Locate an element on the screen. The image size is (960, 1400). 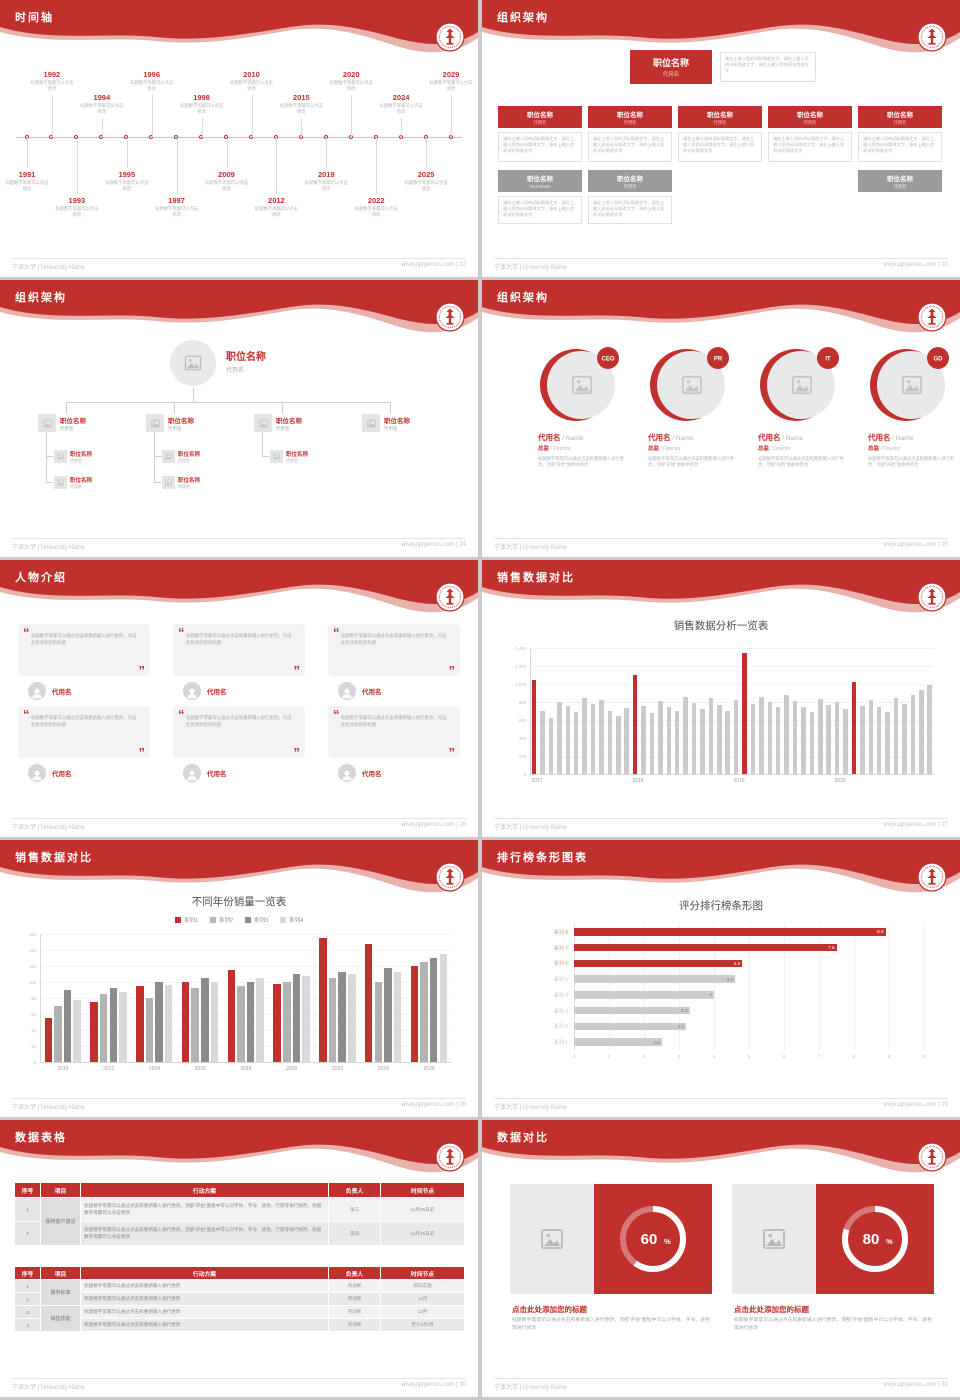
timeline-event: 1994 标题数字等都可以点击修改 is located at coordinates (102, 103).